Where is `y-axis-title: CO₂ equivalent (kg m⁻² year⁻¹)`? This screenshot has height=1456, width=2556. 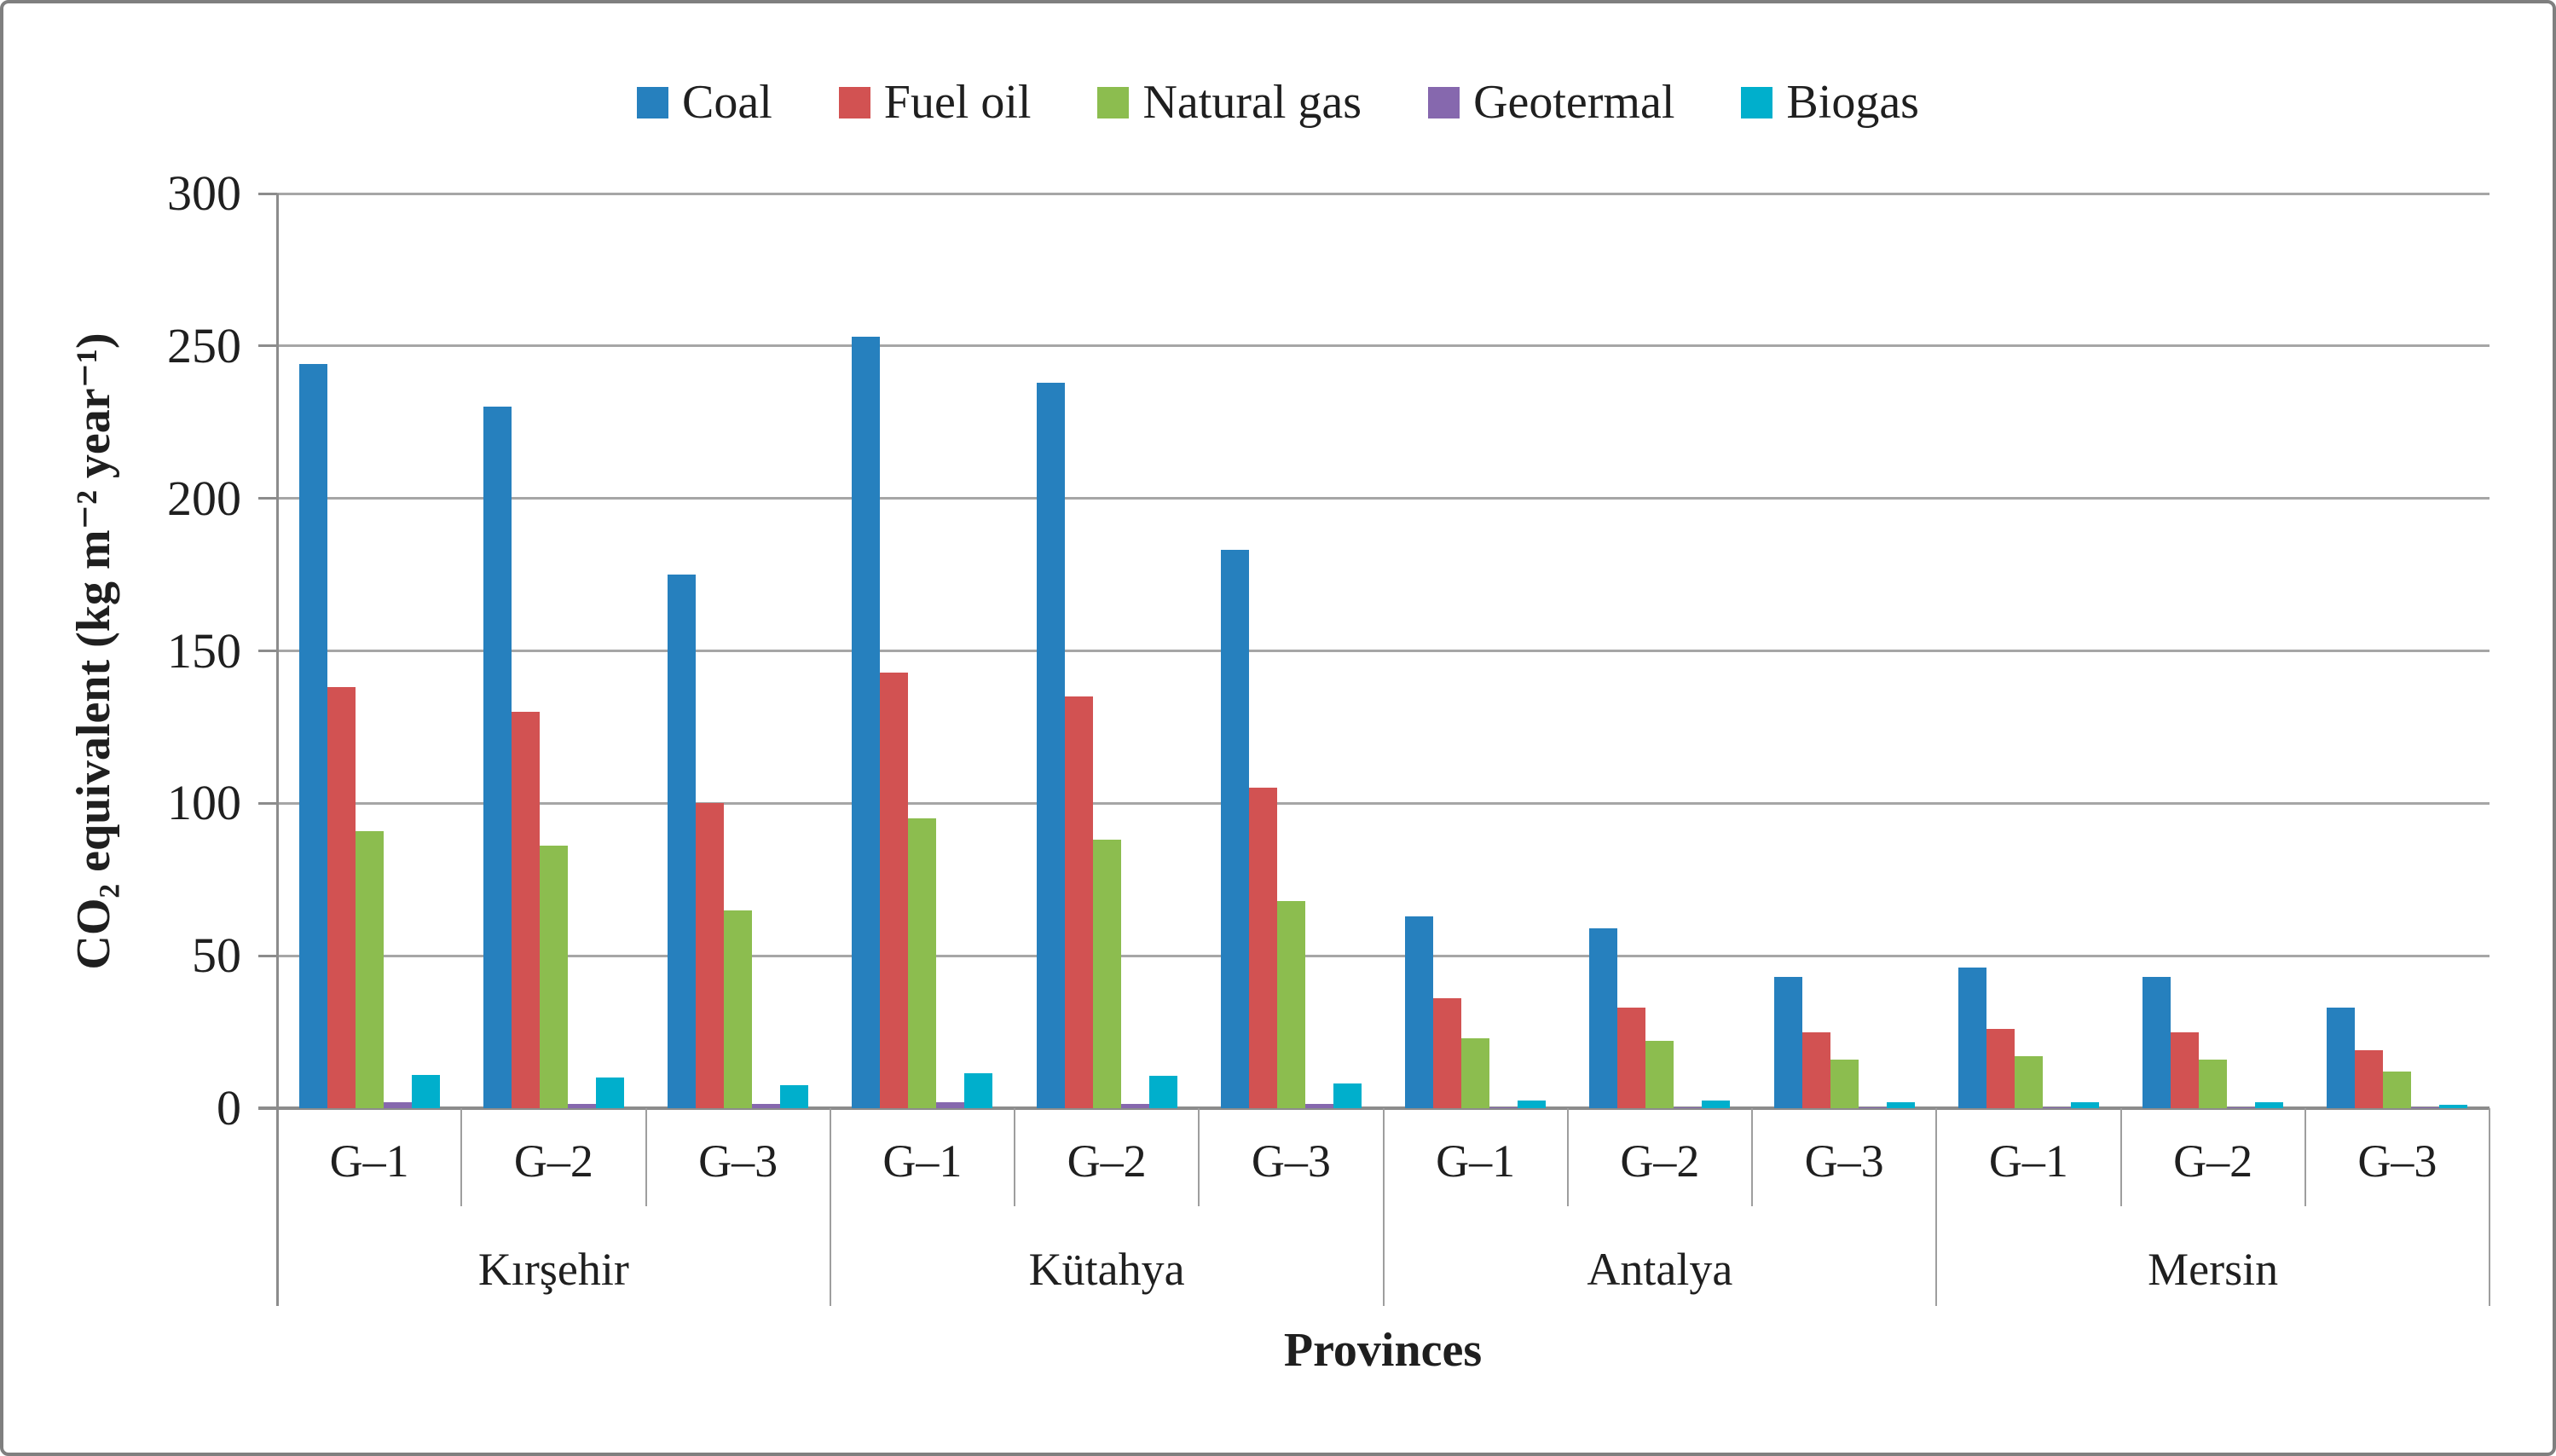 y-axis-title: CO₂ equivalent (kg m⁻² year⁻¹) is located at coordinates (93, 651).